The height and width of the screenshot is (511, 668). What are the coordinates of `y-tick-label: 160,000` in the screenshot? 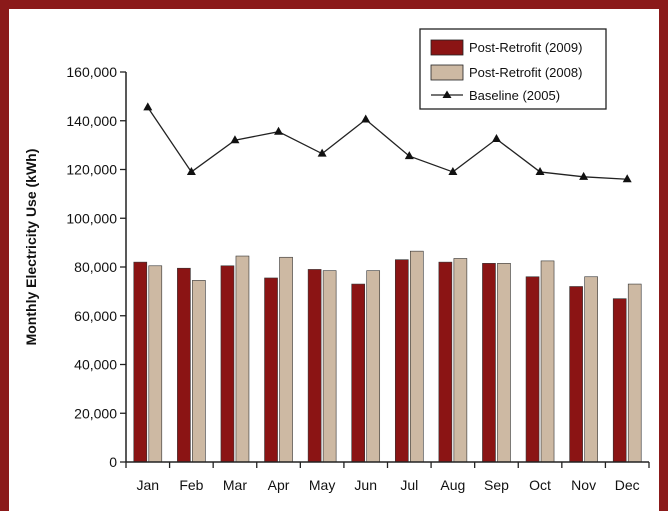 It's located at (91, 72).